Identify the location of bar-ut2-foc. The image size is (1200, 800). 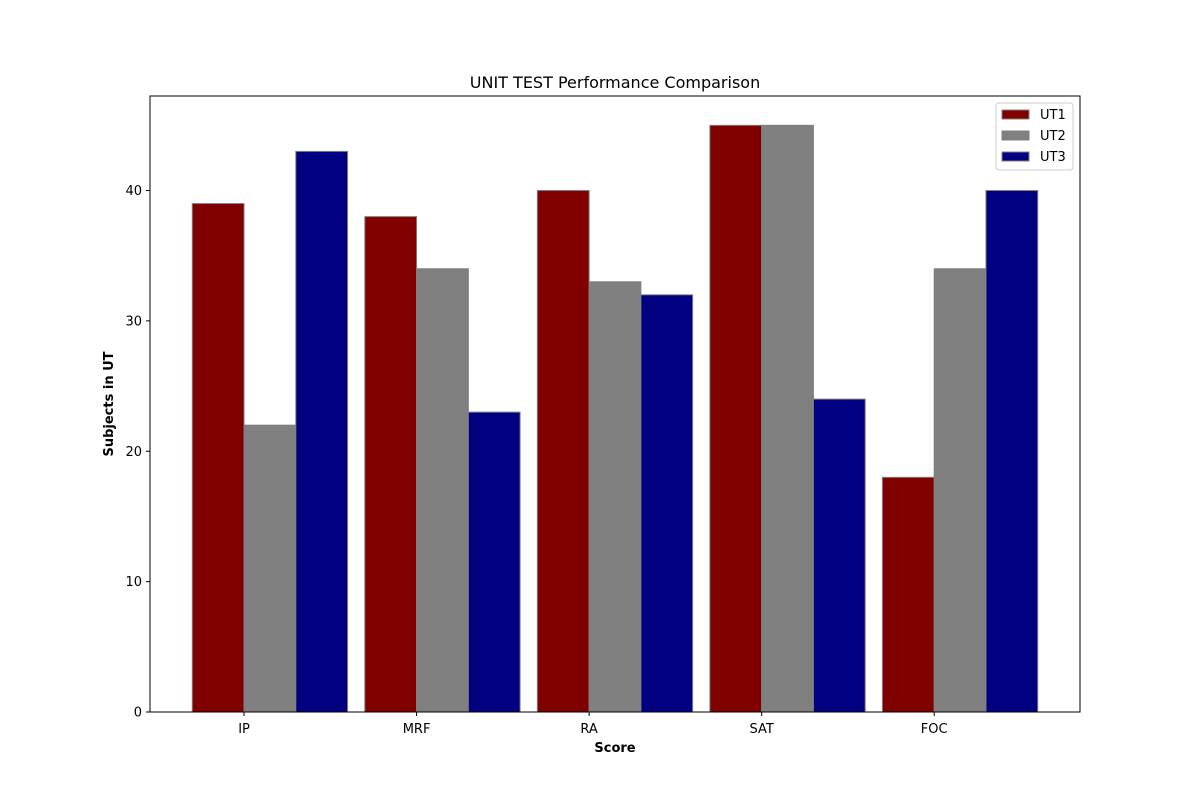
(960, 490).